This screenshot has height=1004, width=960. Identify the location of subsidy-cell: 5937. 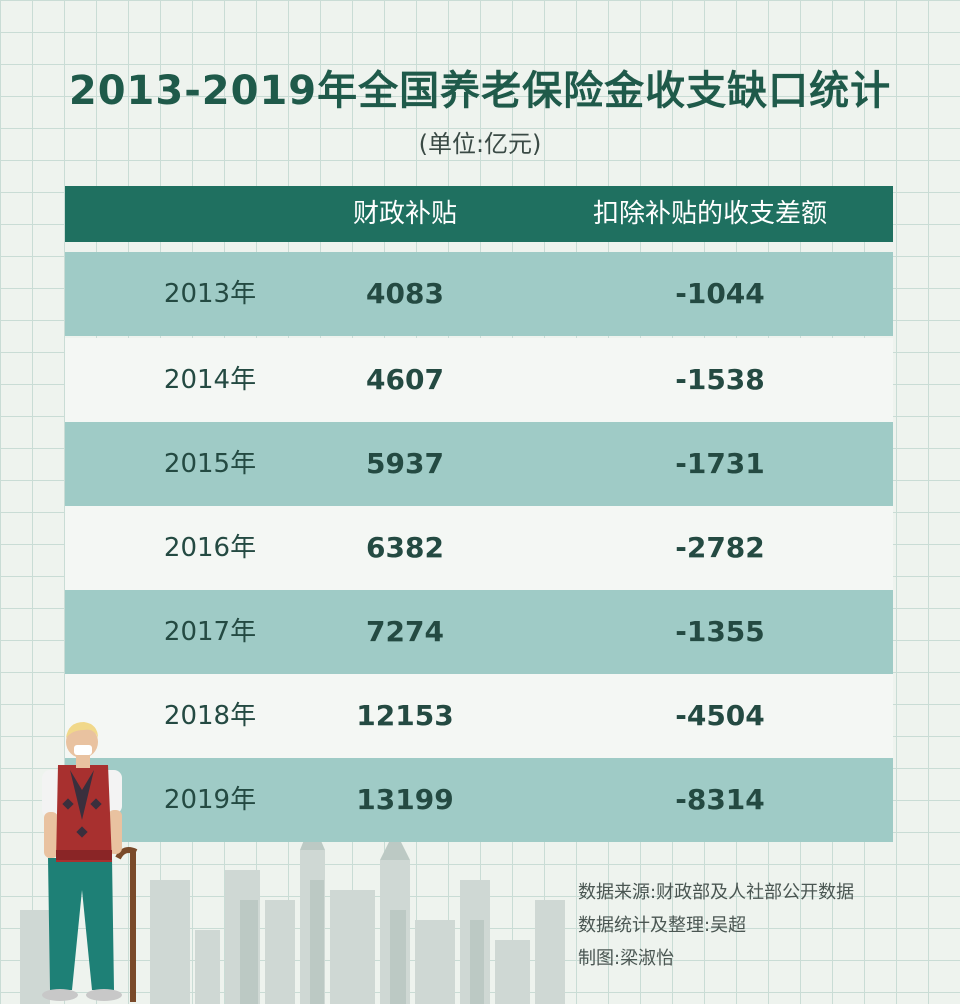
(405, 463).